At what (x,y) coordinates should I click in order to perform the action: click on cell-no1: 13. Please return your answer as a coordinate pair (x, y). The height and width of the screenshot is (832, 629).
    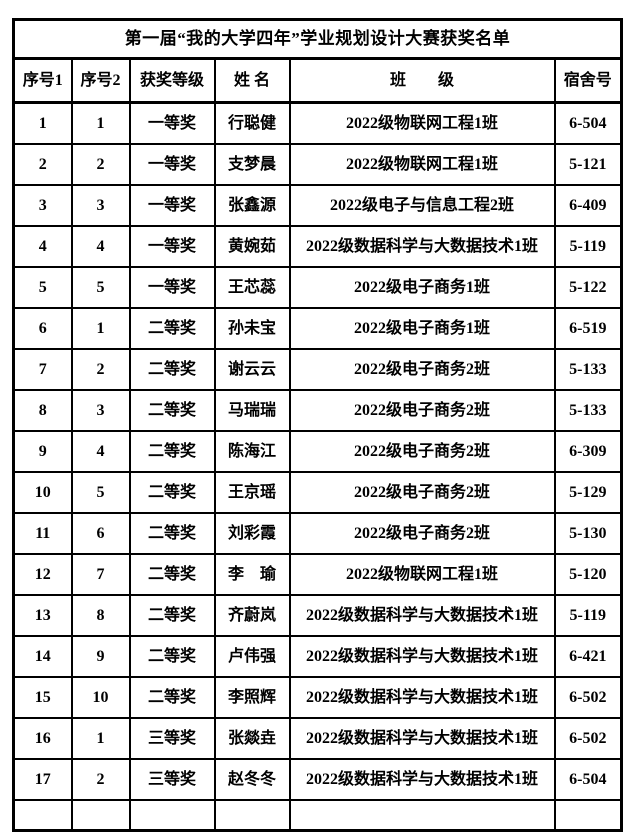
    Looking at the image, I should click on (42, 615).